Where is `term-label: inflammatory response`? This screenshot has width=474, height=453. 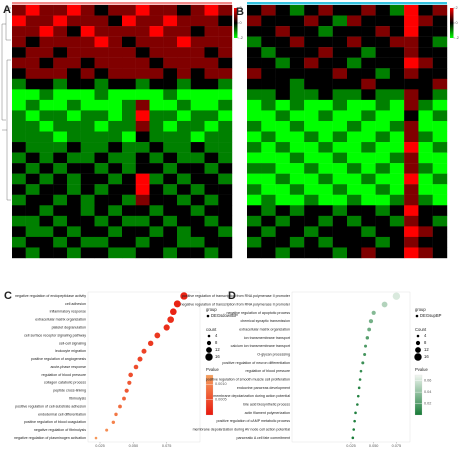 term-label: inflammatory response is located at coordinates (68, 312).